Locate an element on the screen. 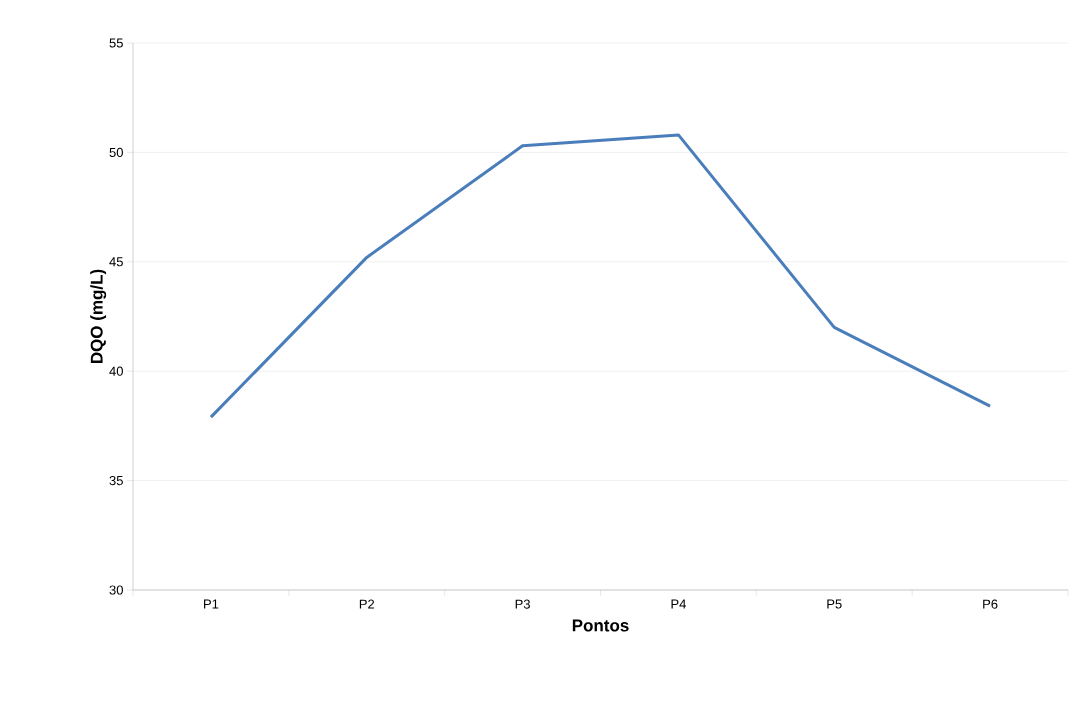  x-tick-label: P6 is located at coordinates (990, 604).